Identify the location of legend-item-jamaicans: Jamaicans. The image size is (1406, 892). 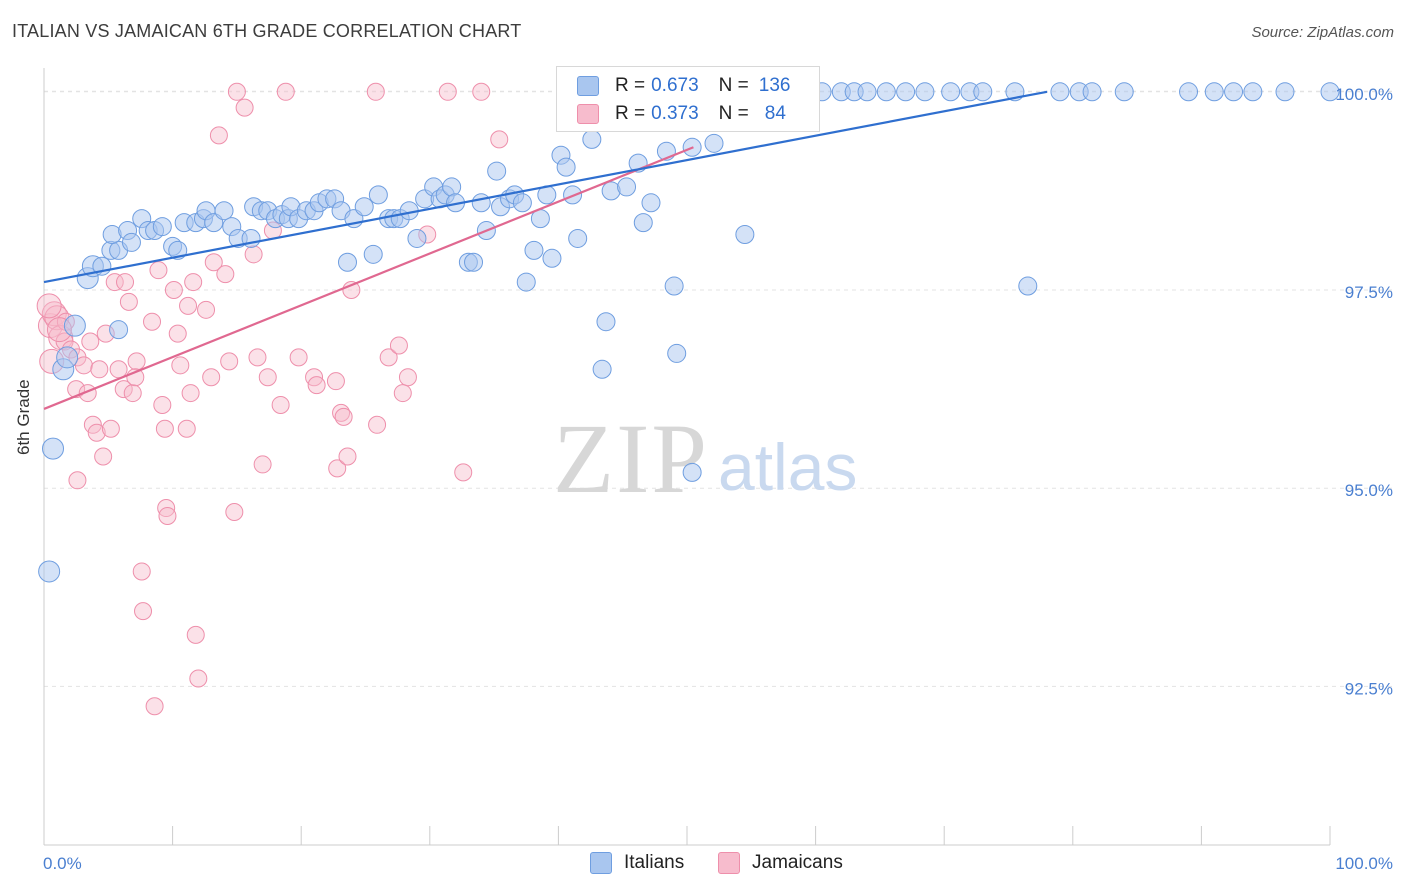
(780, 863).